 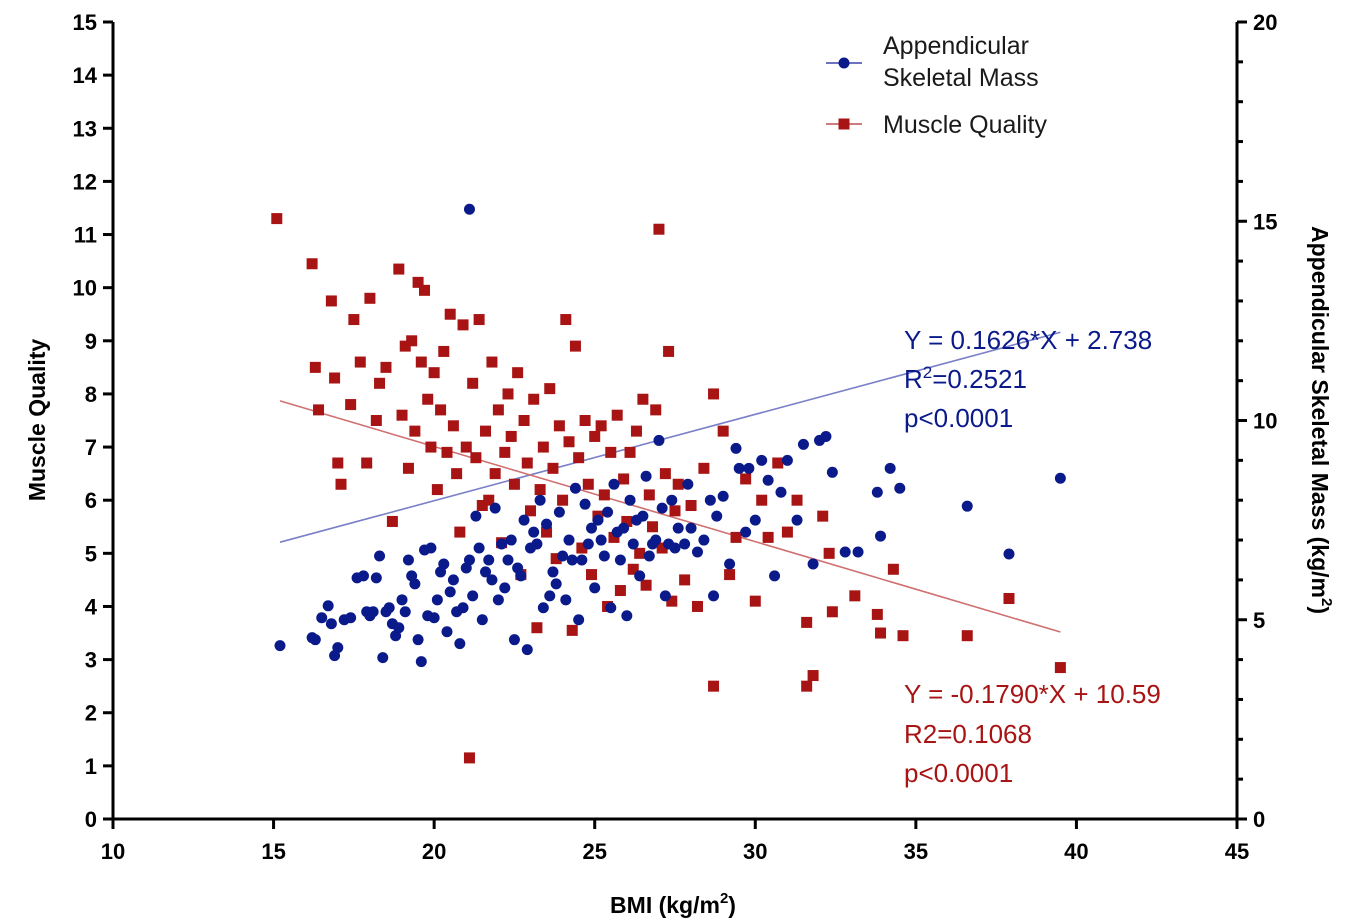 I want to click on y-left-tick-label: 0, so click(x=91, y=819).